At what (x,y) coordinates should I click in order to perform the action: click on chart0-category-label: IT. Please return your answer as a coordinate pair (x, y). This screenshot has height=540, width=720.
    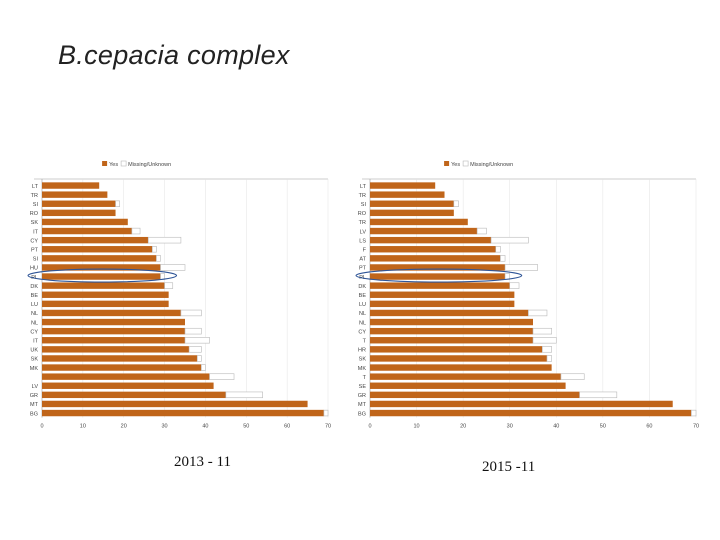
    Looking at the image, I should click on (36, 232).